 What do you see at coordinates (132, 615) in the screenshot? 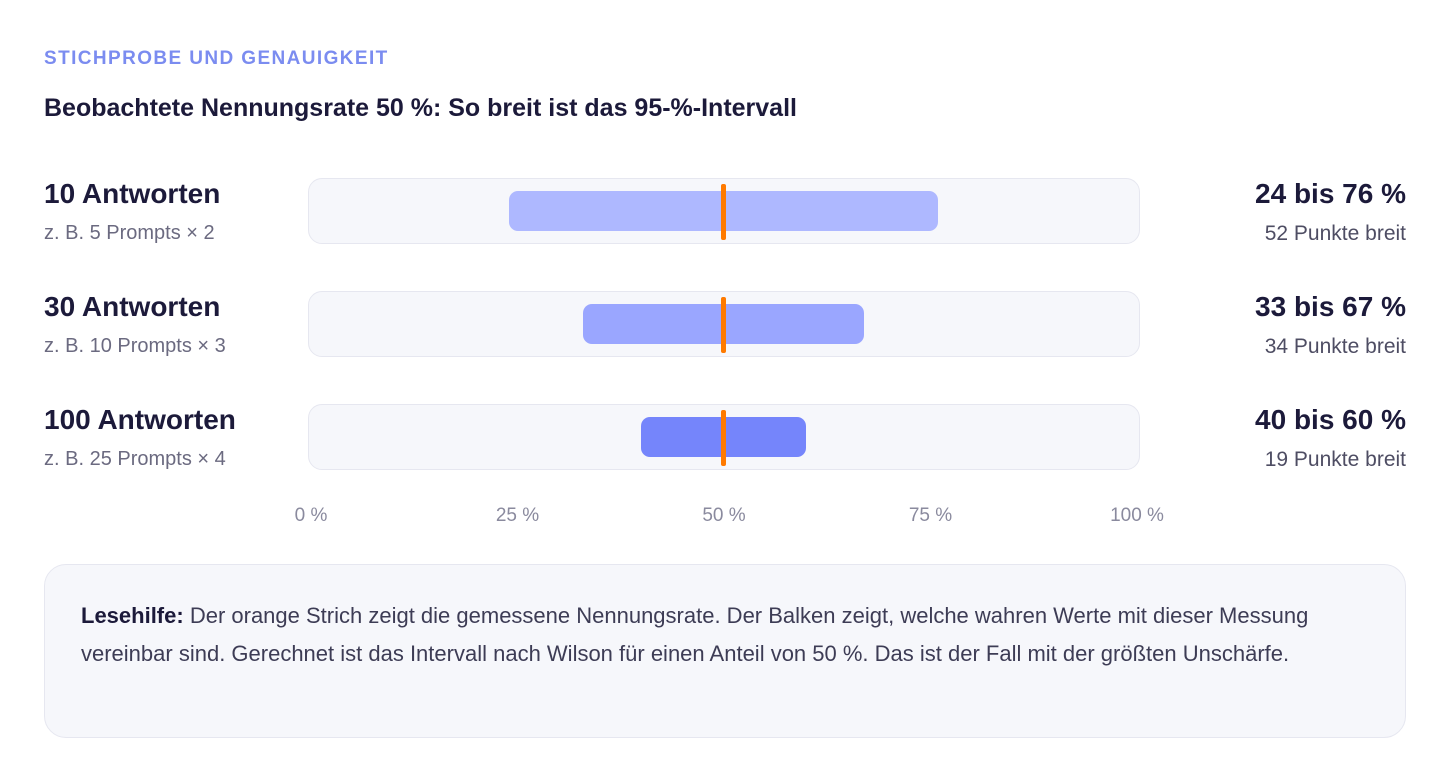
I see `note-lead: Lesehilfe:` at bounding box center [132, 615].